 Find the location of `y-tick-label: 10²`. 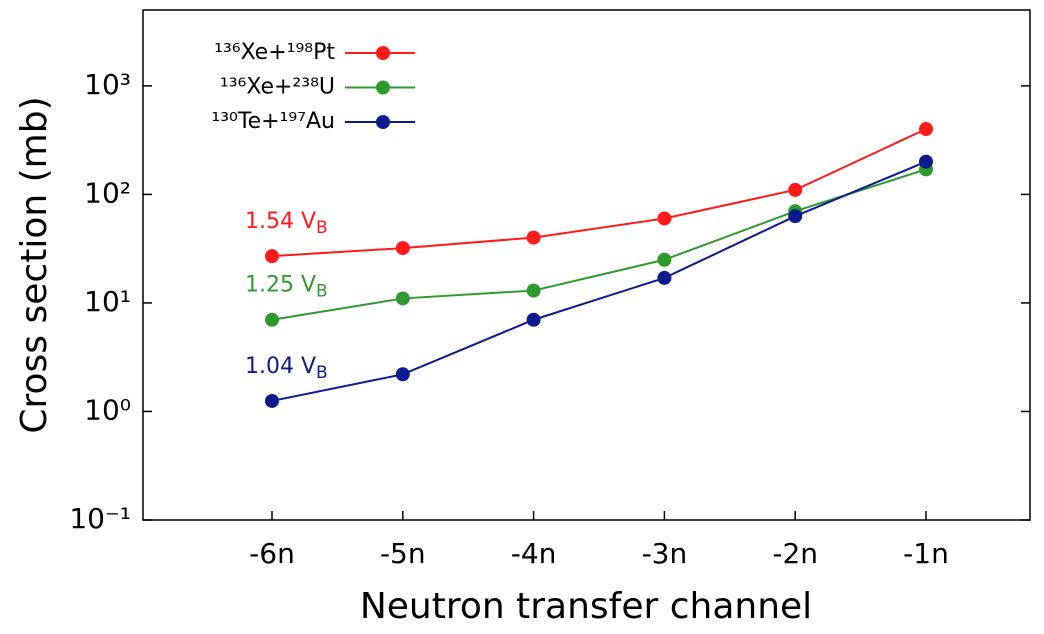

y-tick-label: 10² is located at coordinates (107, 192).